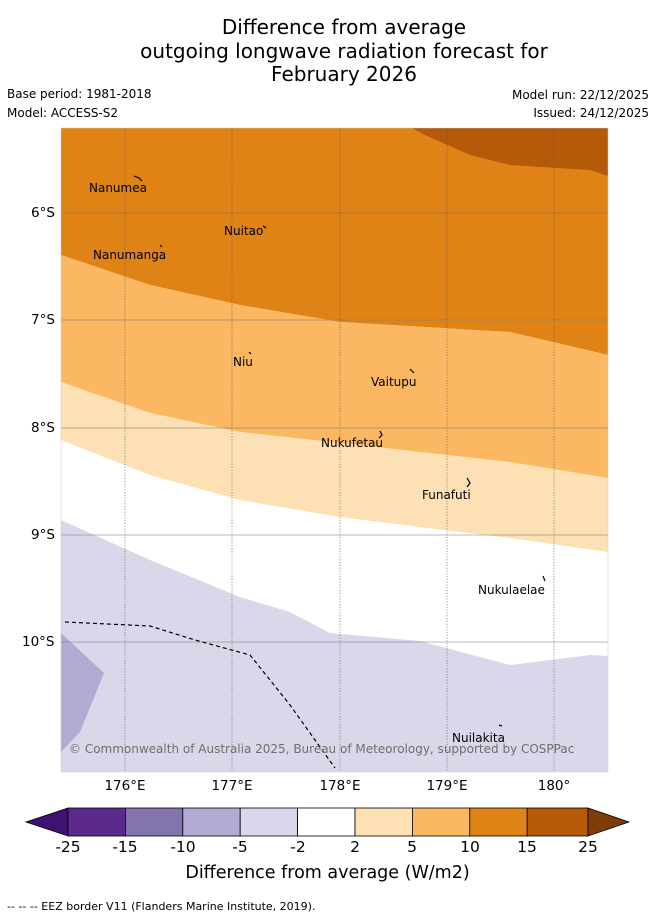 The image size is (655, 919). I want to click on colorbar, so click(327, 822).